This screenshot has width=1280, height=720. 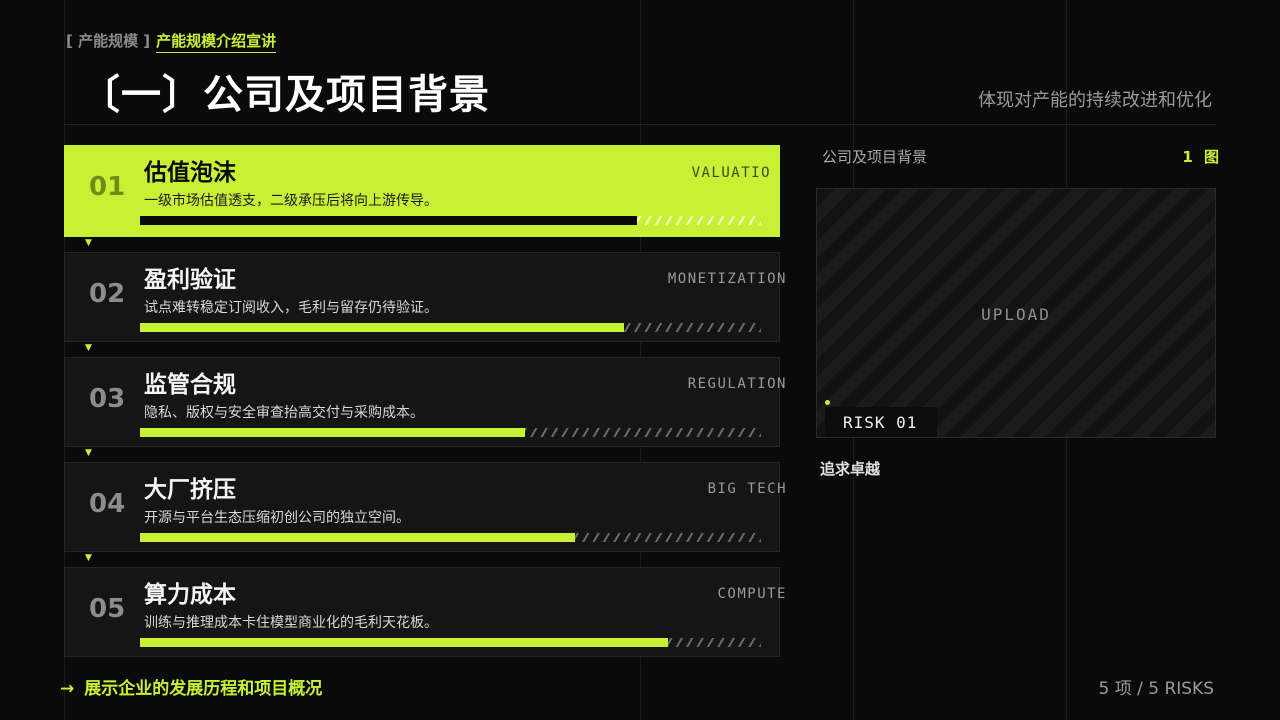 I want to click on dot-icon, so click(x=827, y=402).